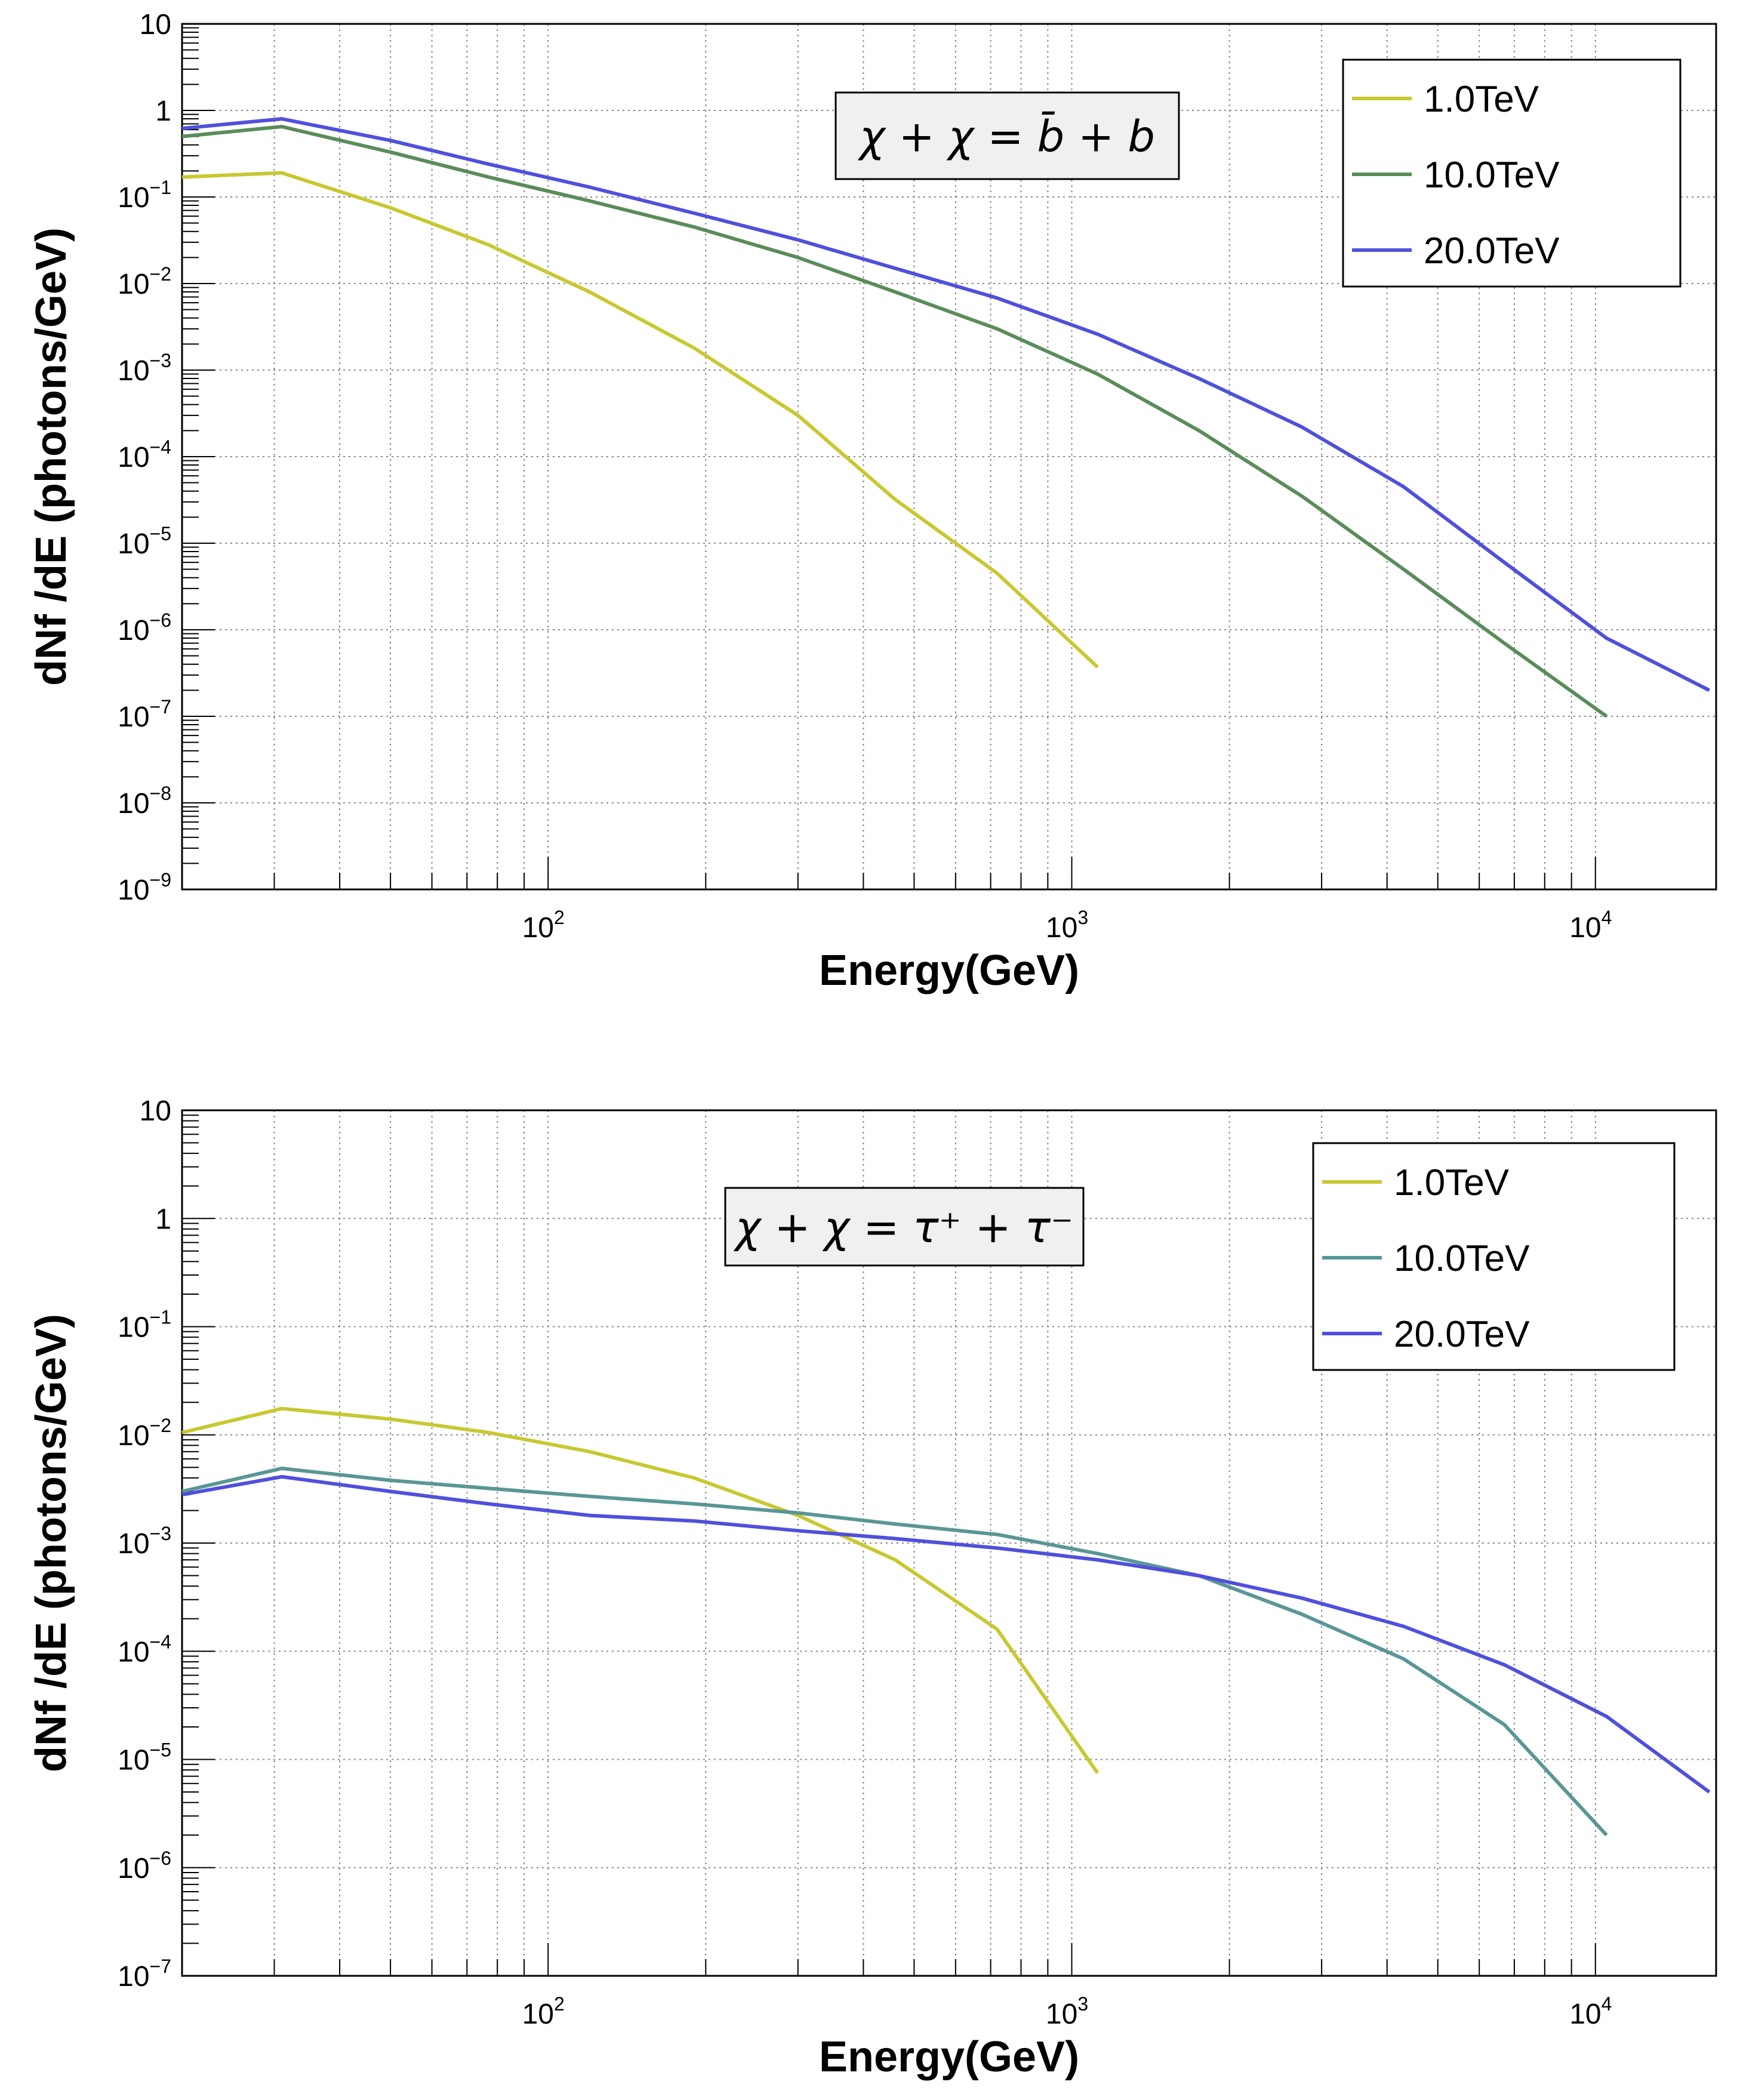 The width and height of the screenshot is (1740, 2100). I want to click on reaction-label-box, so click(1007, 135).